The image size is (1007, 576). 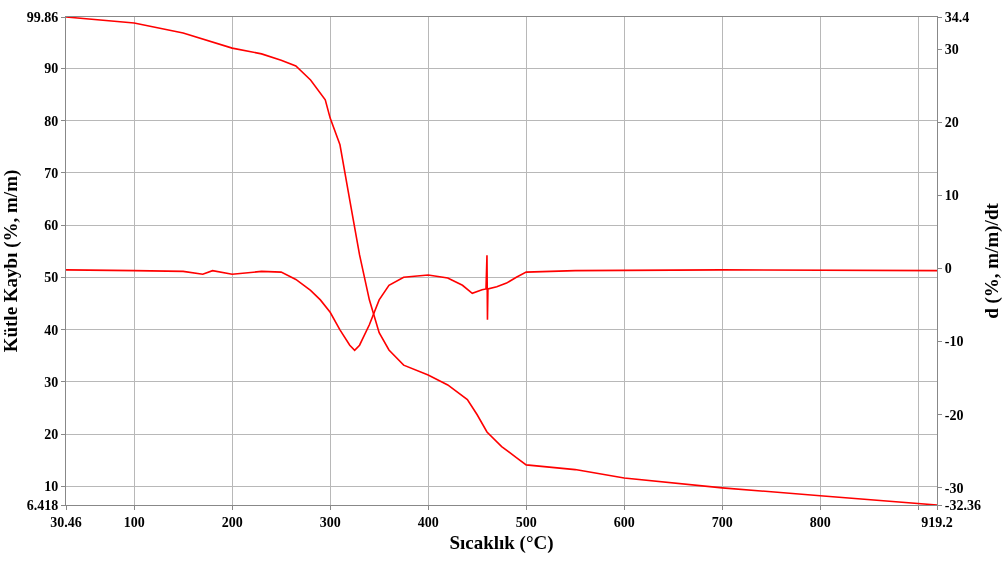 I want to click on y2-tick-label: 10, so click(x=951, y=196).